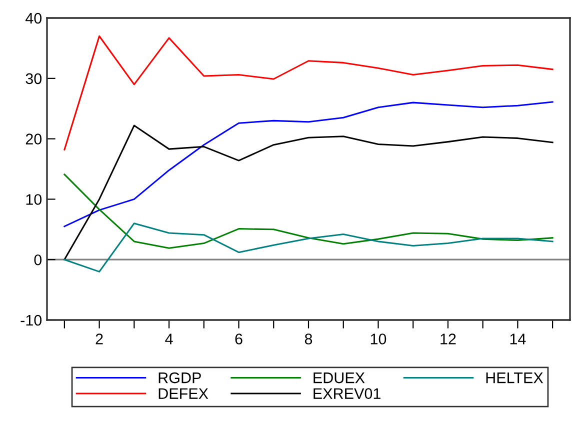  What do you see at coordinates (515, 378) in the screenshot?
I see `legend-label: HELTEX` at bounding box center [515, 378].